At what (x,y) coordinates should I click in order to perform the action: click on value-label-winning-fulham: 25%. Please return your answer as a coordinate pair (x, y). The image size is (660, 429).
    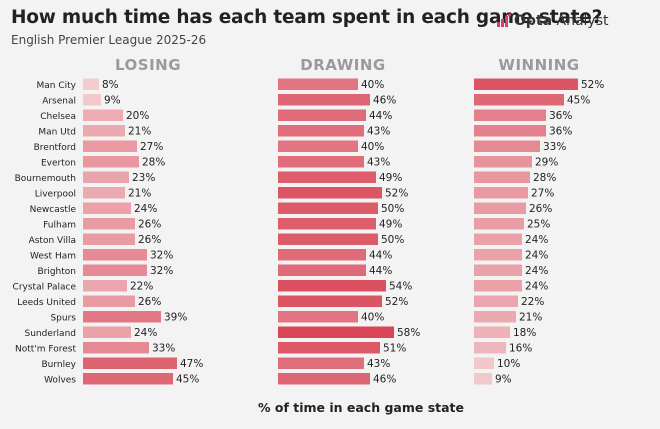
    Looking at the image, I should click on (538, 224).